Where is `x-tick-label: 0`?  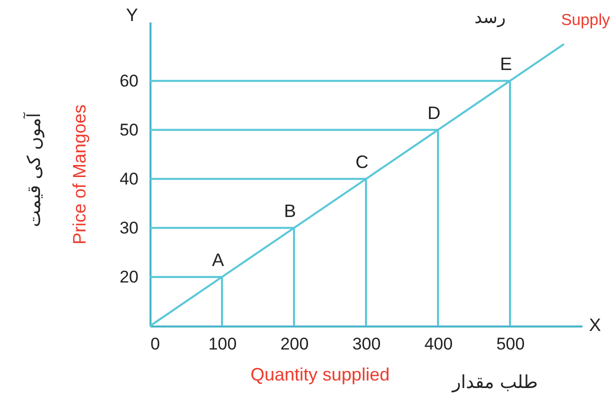
x-tick-label: 0 is located at coordinates (155, 344).